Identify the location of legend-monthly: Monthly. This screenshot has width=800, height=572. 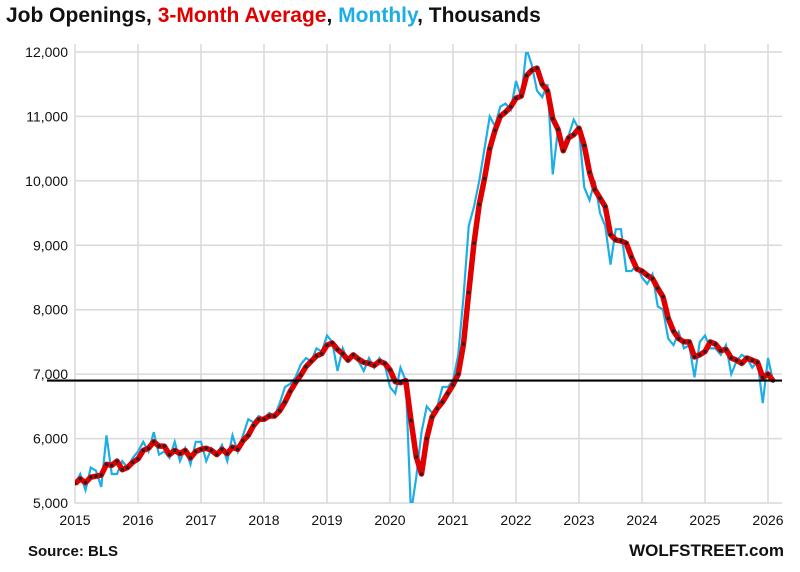
(378, 15).